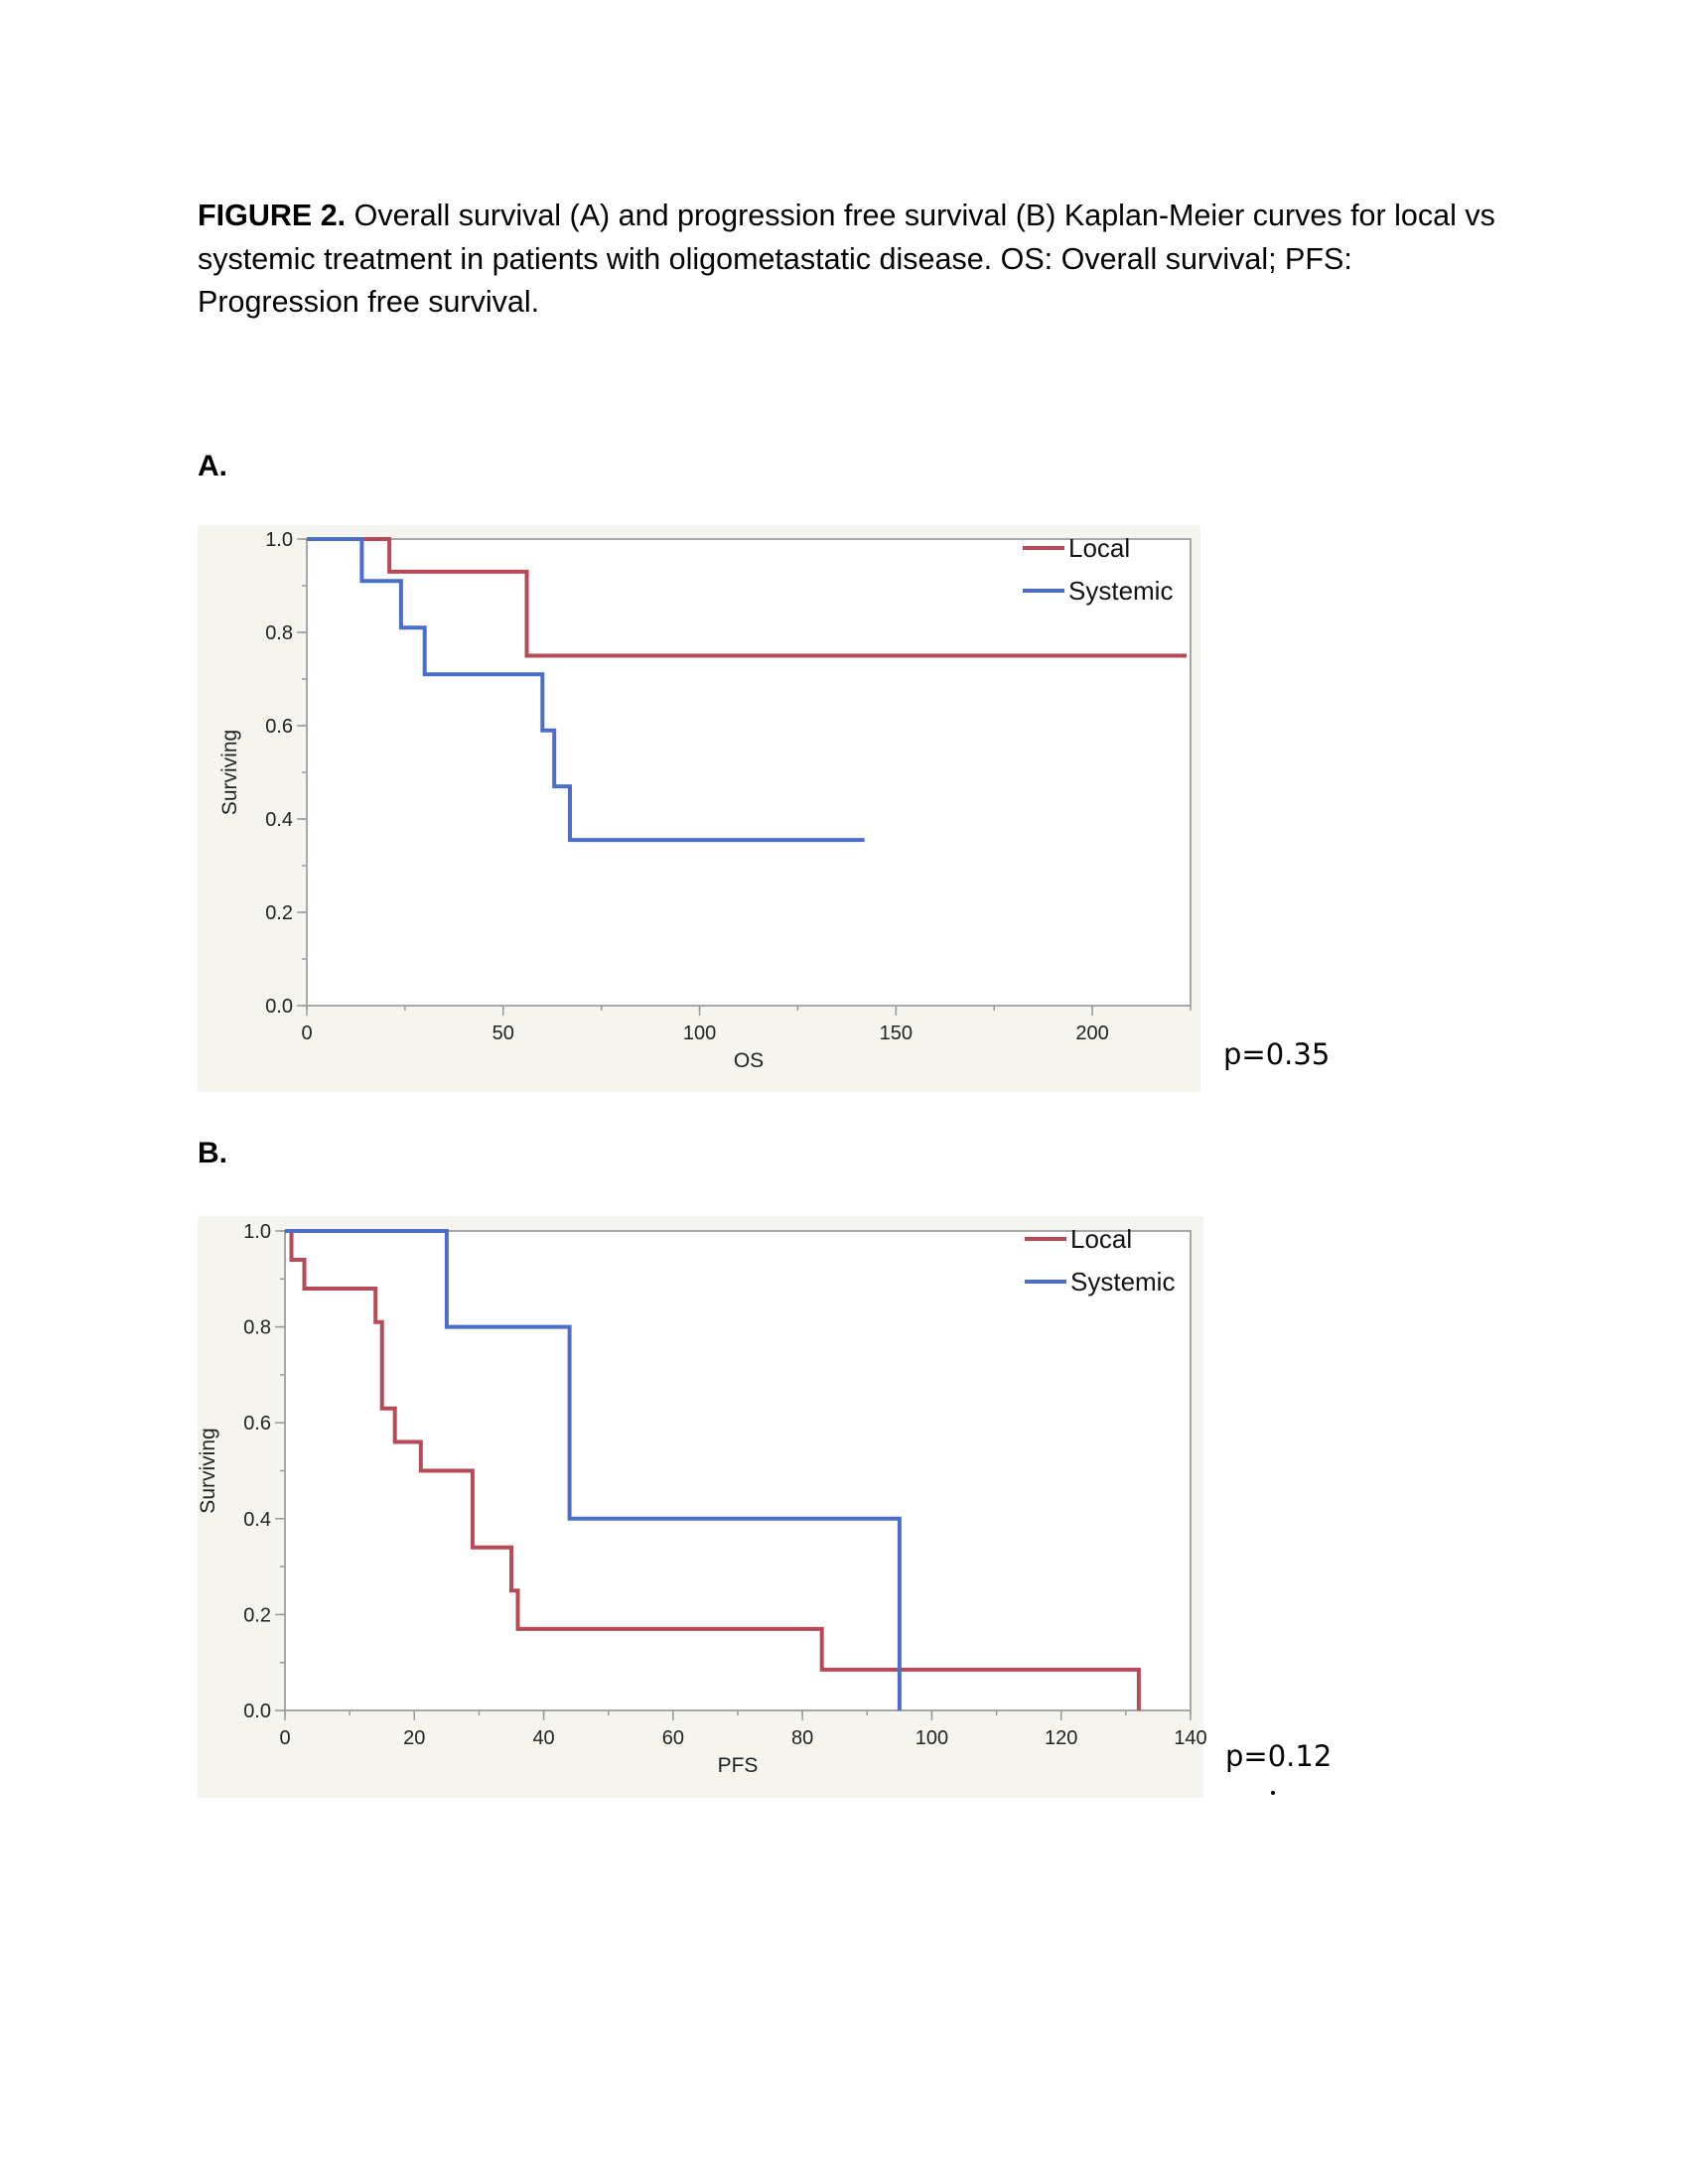 This screenshot has width=1688, height=2184. I want to click on stray-dot, so click(1273, 1793).